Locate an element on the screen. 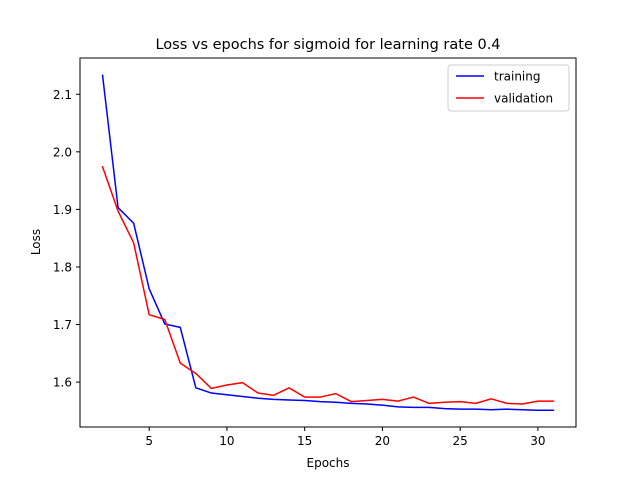  x-tick-label: 30 is located at coordinates (537, 441).